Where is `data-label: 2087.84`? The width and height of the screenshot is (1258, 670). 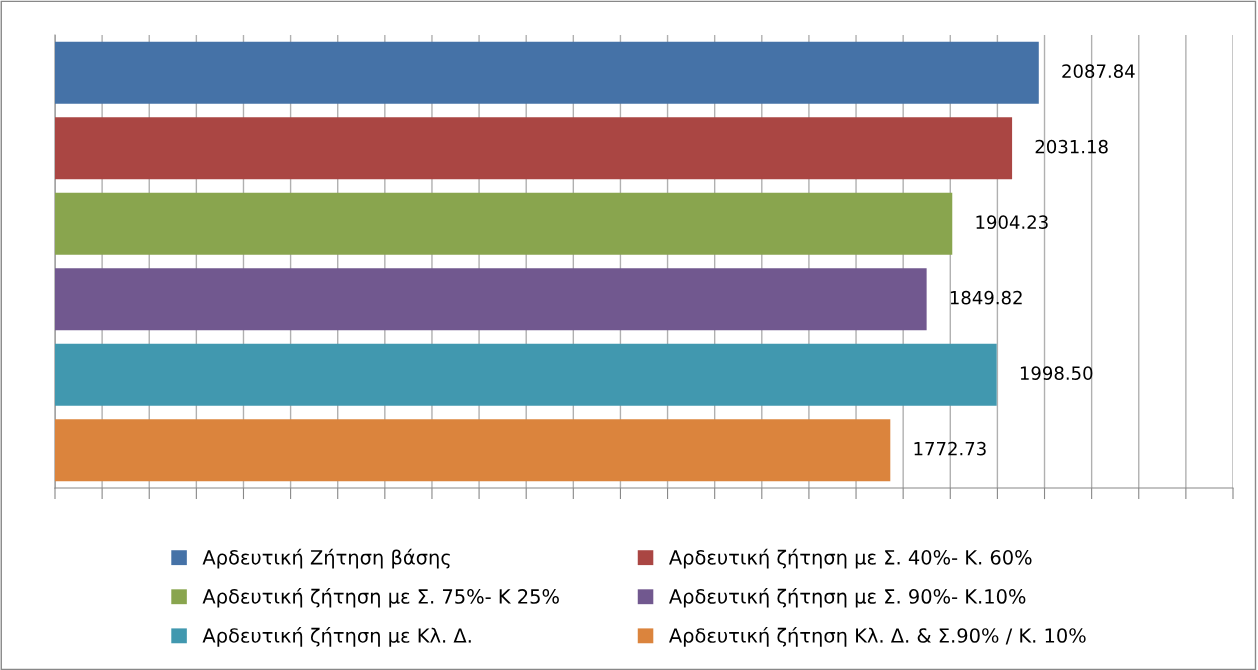
data-label: 2087.84 is located at coordinates (1098, 71).